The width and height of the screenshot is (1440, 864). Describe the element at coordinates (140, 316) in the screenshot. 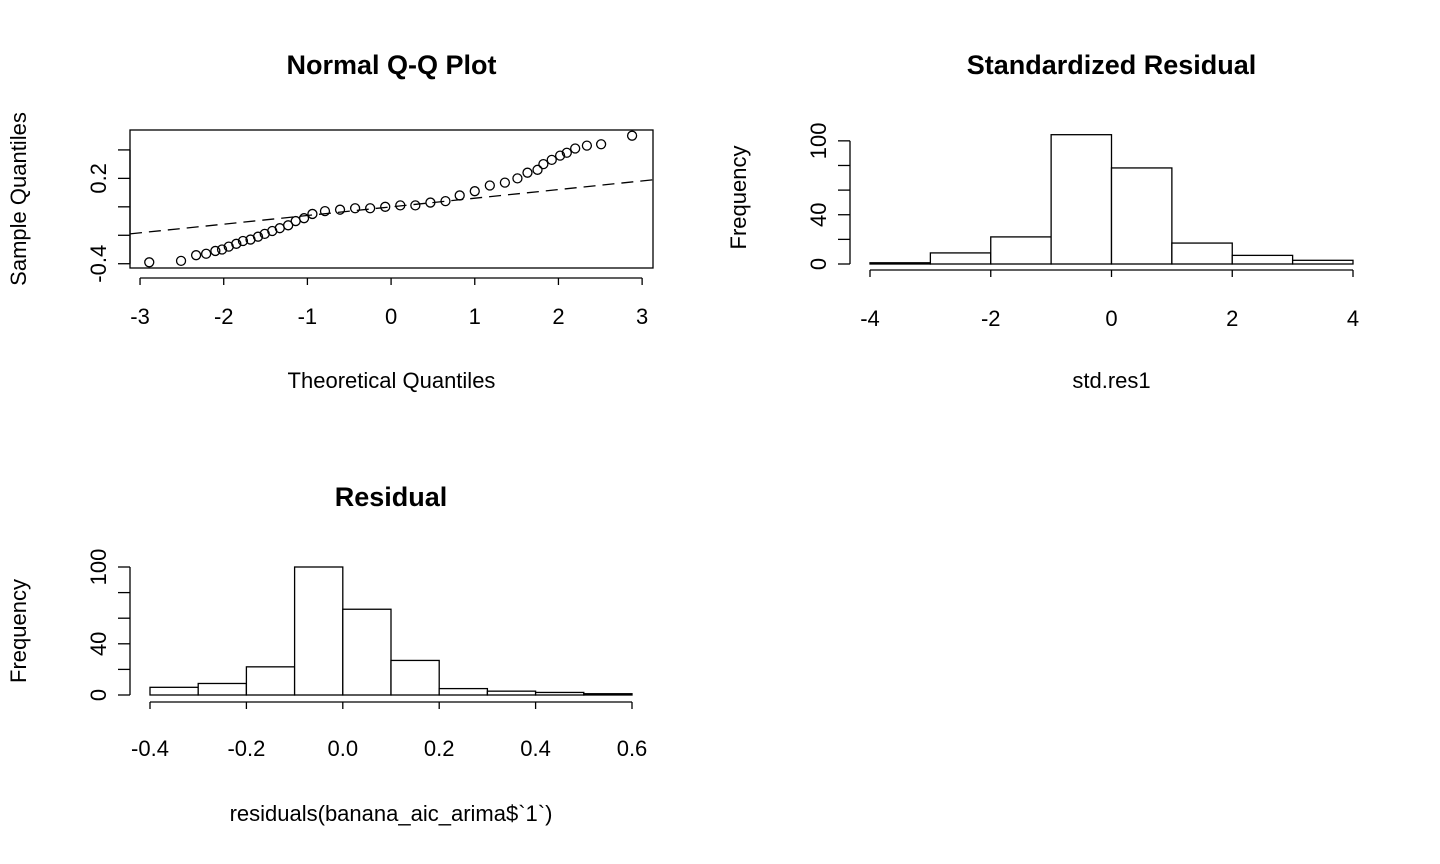

I see `x-tick-label: -3` at that location.